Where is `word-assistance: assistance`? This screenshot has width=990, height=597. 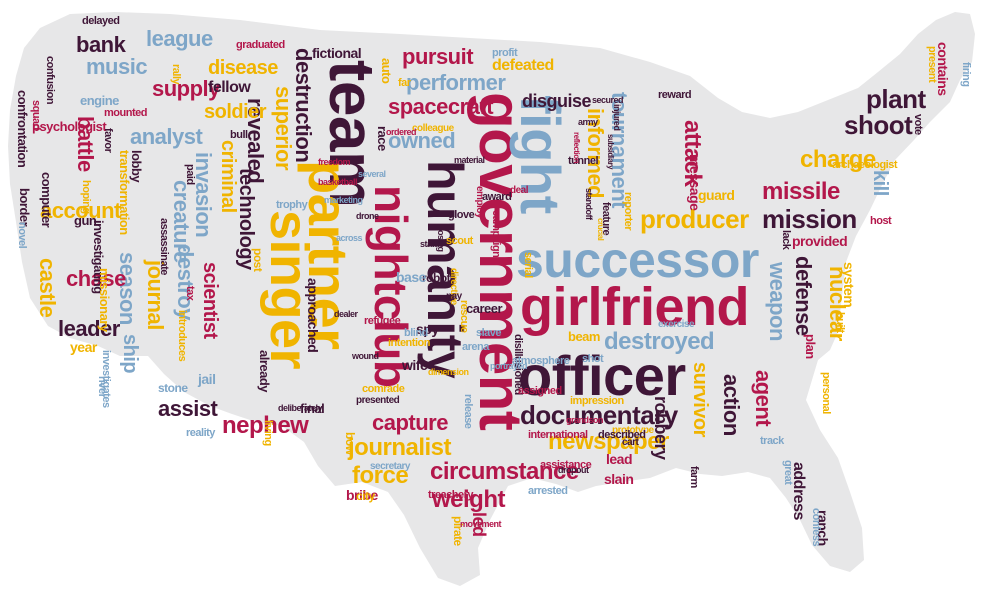 word-assistance: assistance is located at coordinates (566, 465).